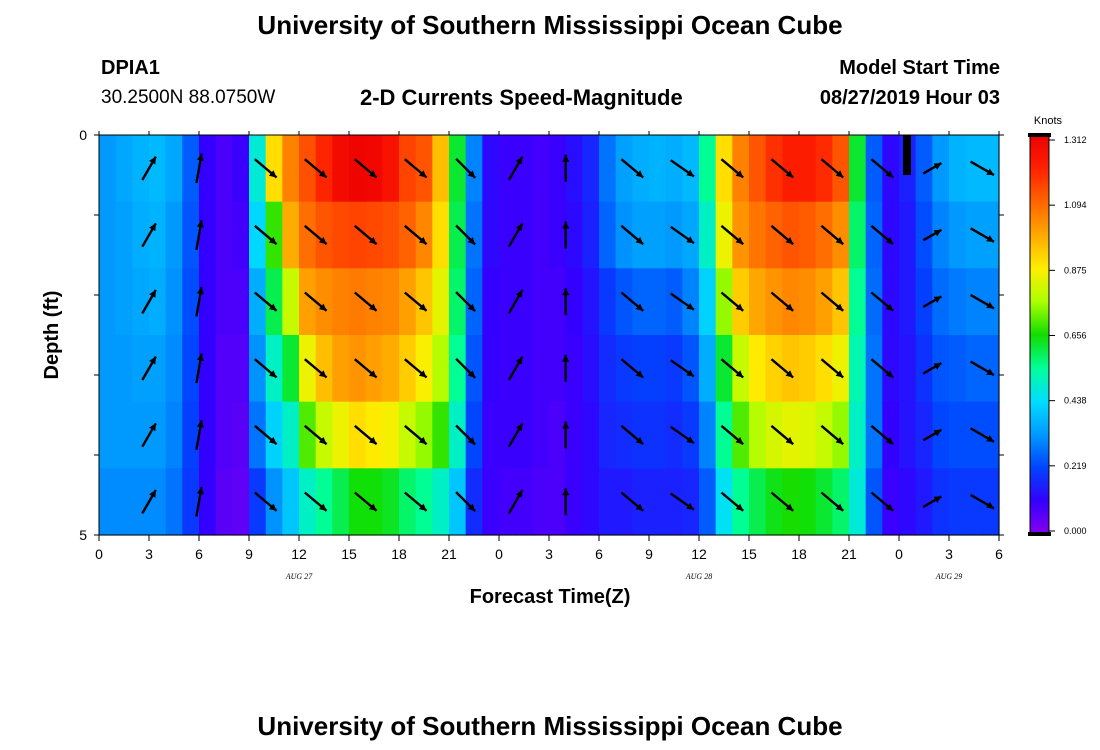 The image size is (1100, 750). Describe the element at coordinates (249, 554) in the screenshot. I see `x-tick-label: 9` at that location.